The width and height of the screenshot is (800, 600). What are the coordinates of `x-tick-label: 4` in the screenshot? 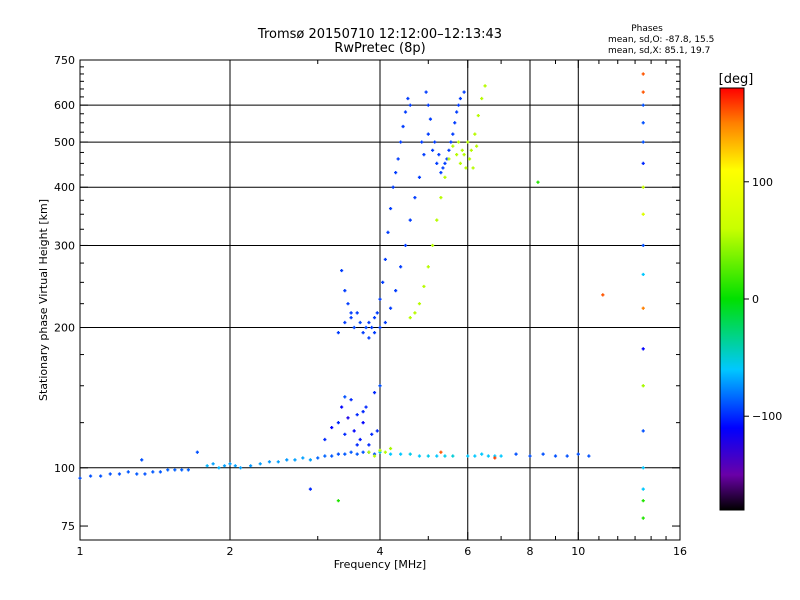 It's located at (380, 551).